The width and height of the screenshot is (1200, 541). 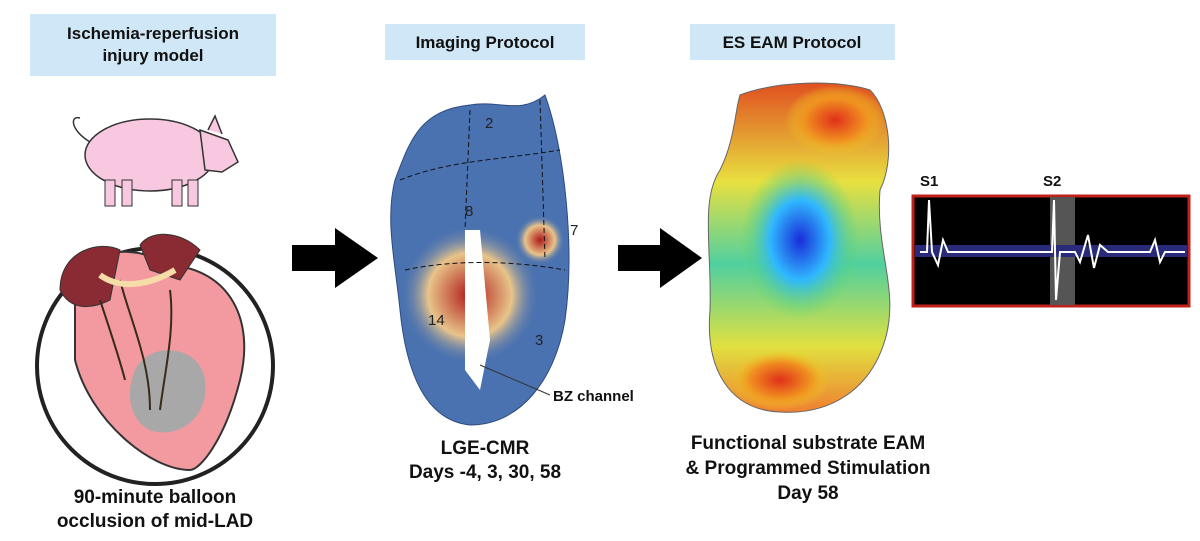 I want to click on header-text: Ischemia-reperfusion, so click(x=153, y=33).